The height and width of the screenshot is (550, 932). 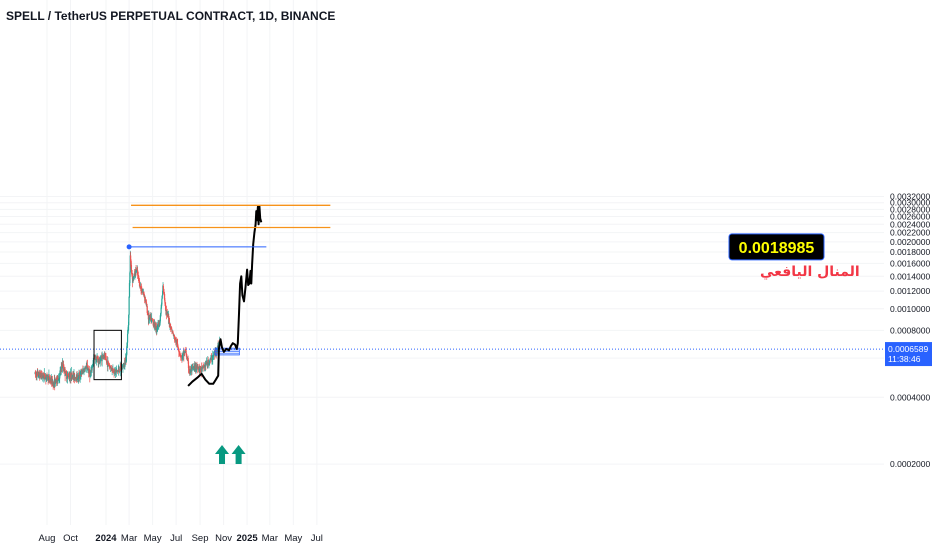 I want to click on x-tick-label: 2024, so click(x=106, y=538).